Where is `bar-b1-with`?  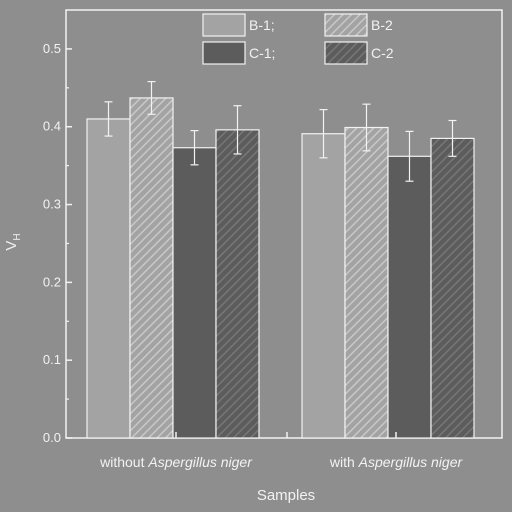 bar-b1-with is located at coordinates (323, 286).